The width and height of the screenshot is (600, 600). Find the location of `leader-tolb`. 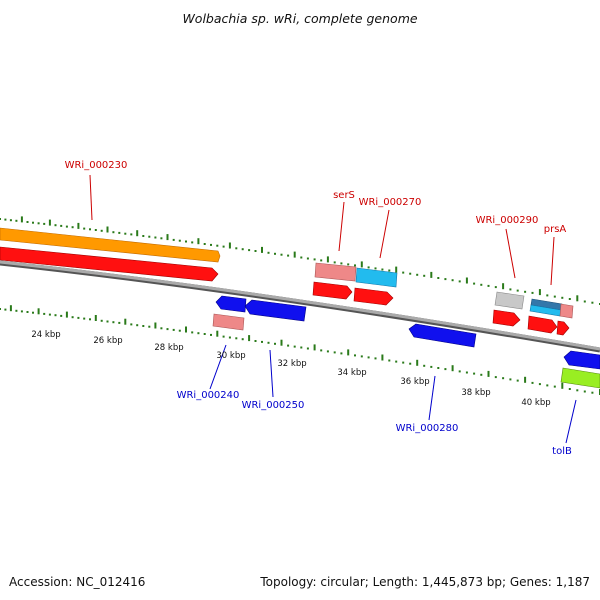

leader-tolb is located at coordinates (571, 421).